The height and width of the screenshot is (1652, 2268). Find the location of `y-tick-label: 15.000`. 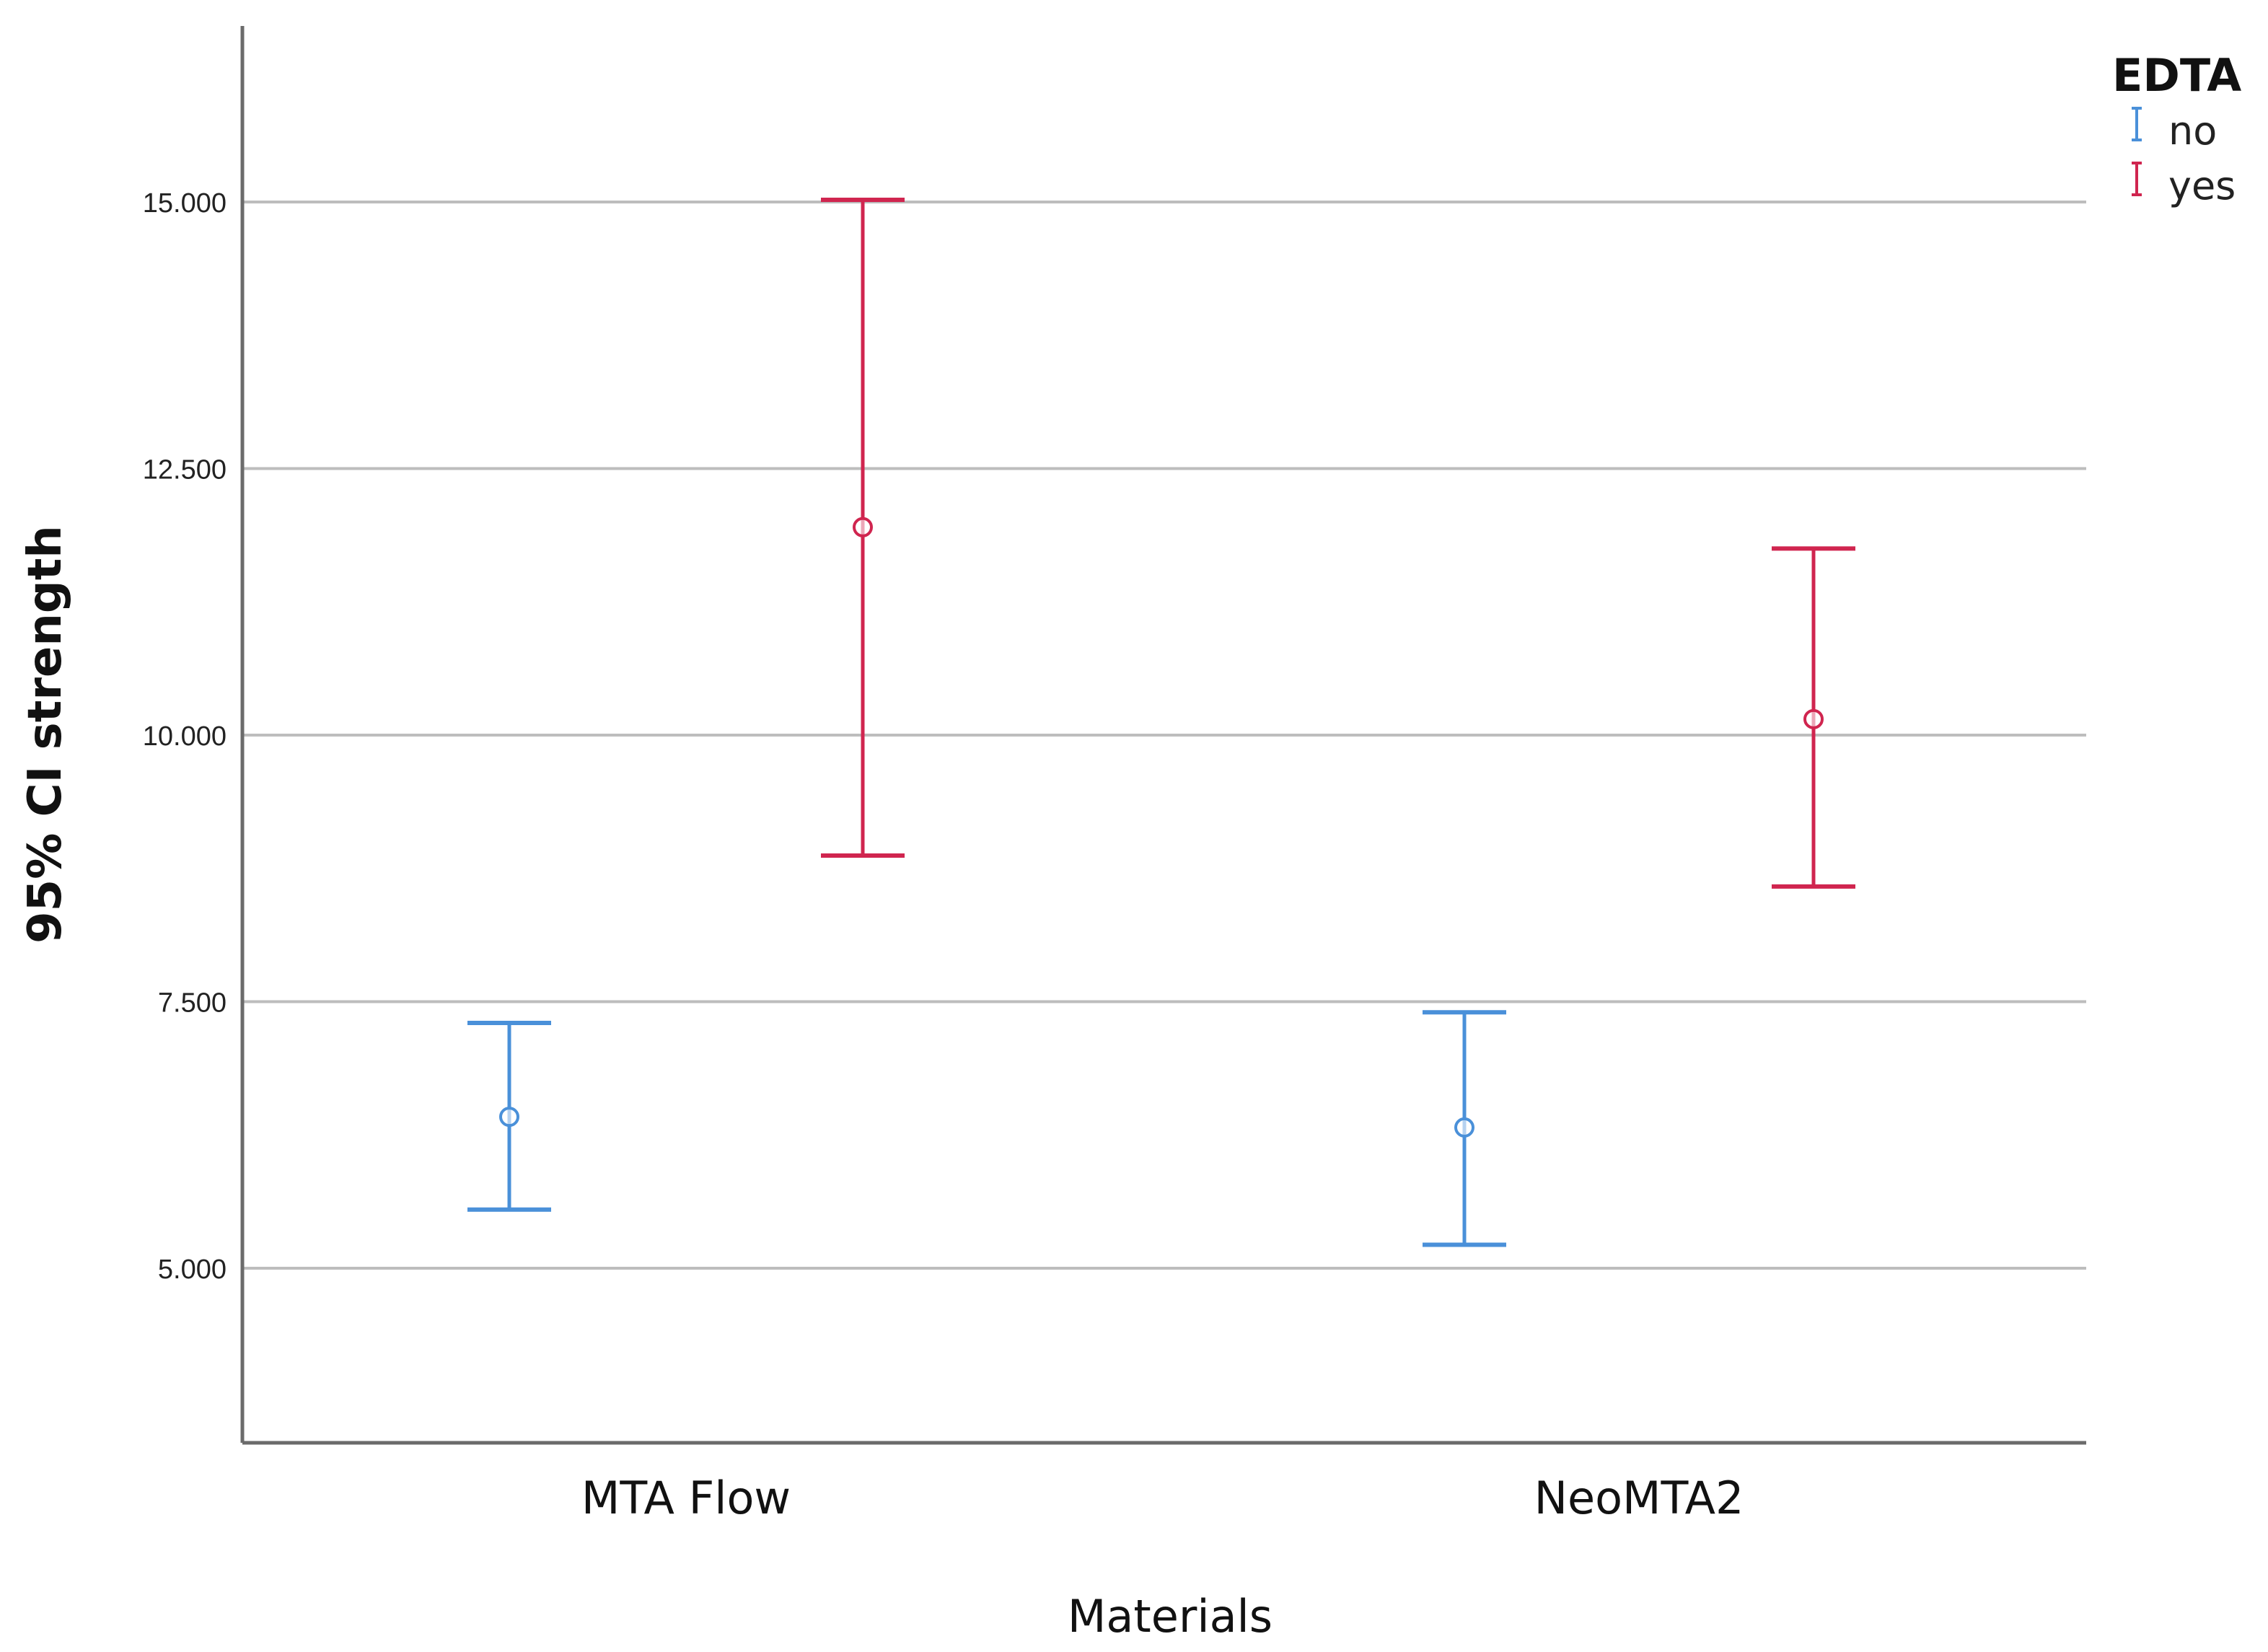

y-tick-label: 15.000 is located at coordinates (185, 203).